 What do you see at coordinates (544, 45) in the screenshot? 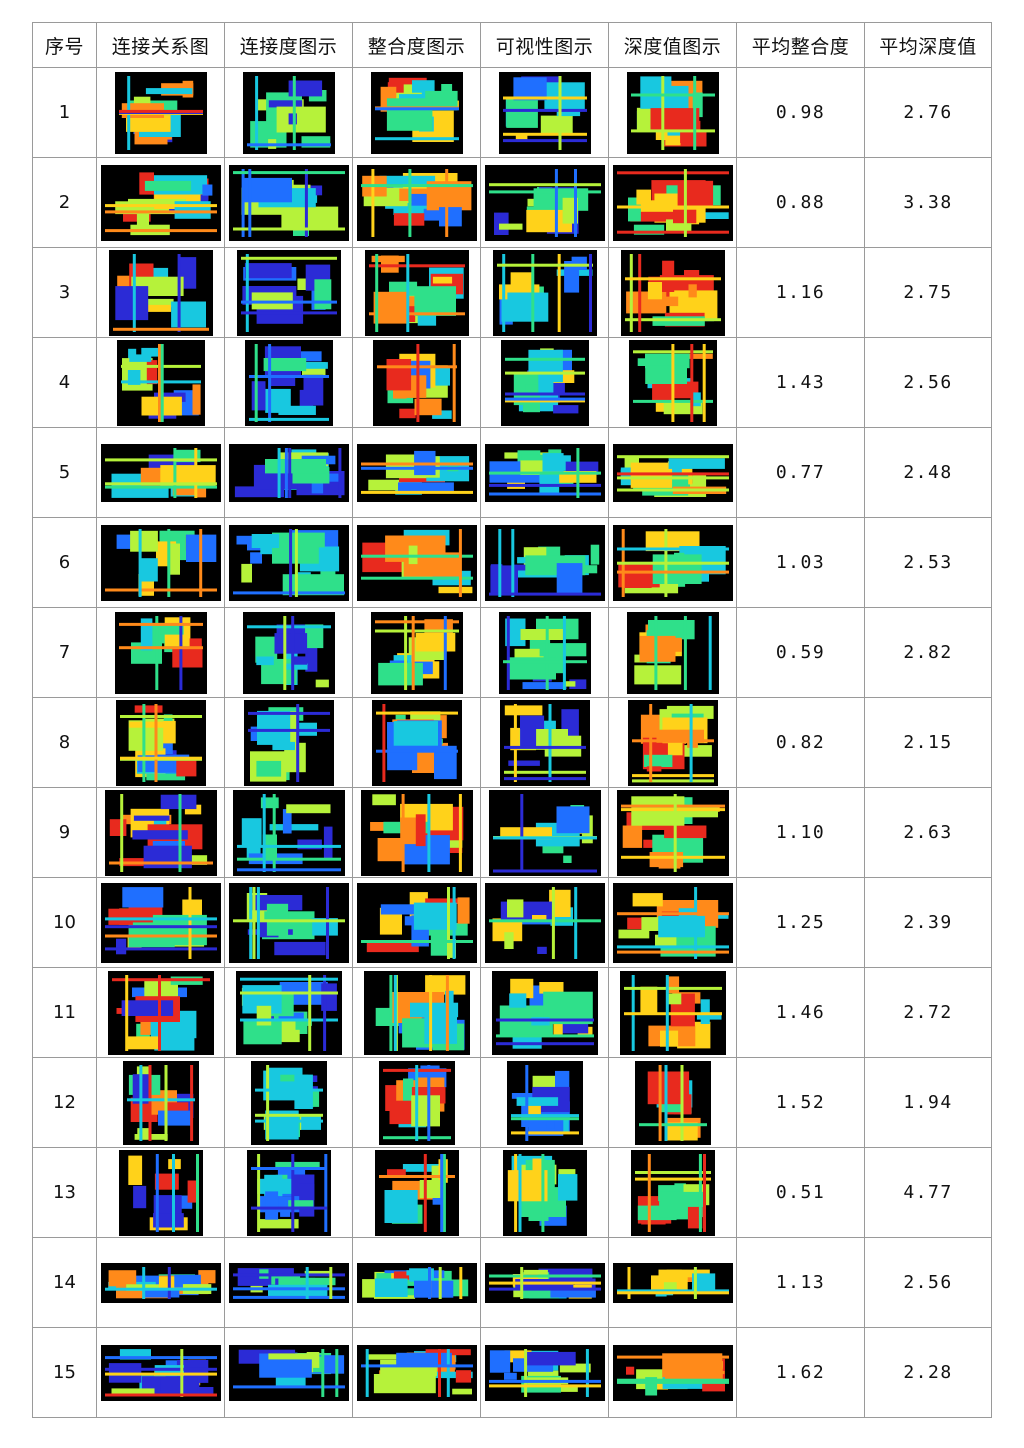
I see `header-visibility: 可视性图示` at bounding box center [544, 45].